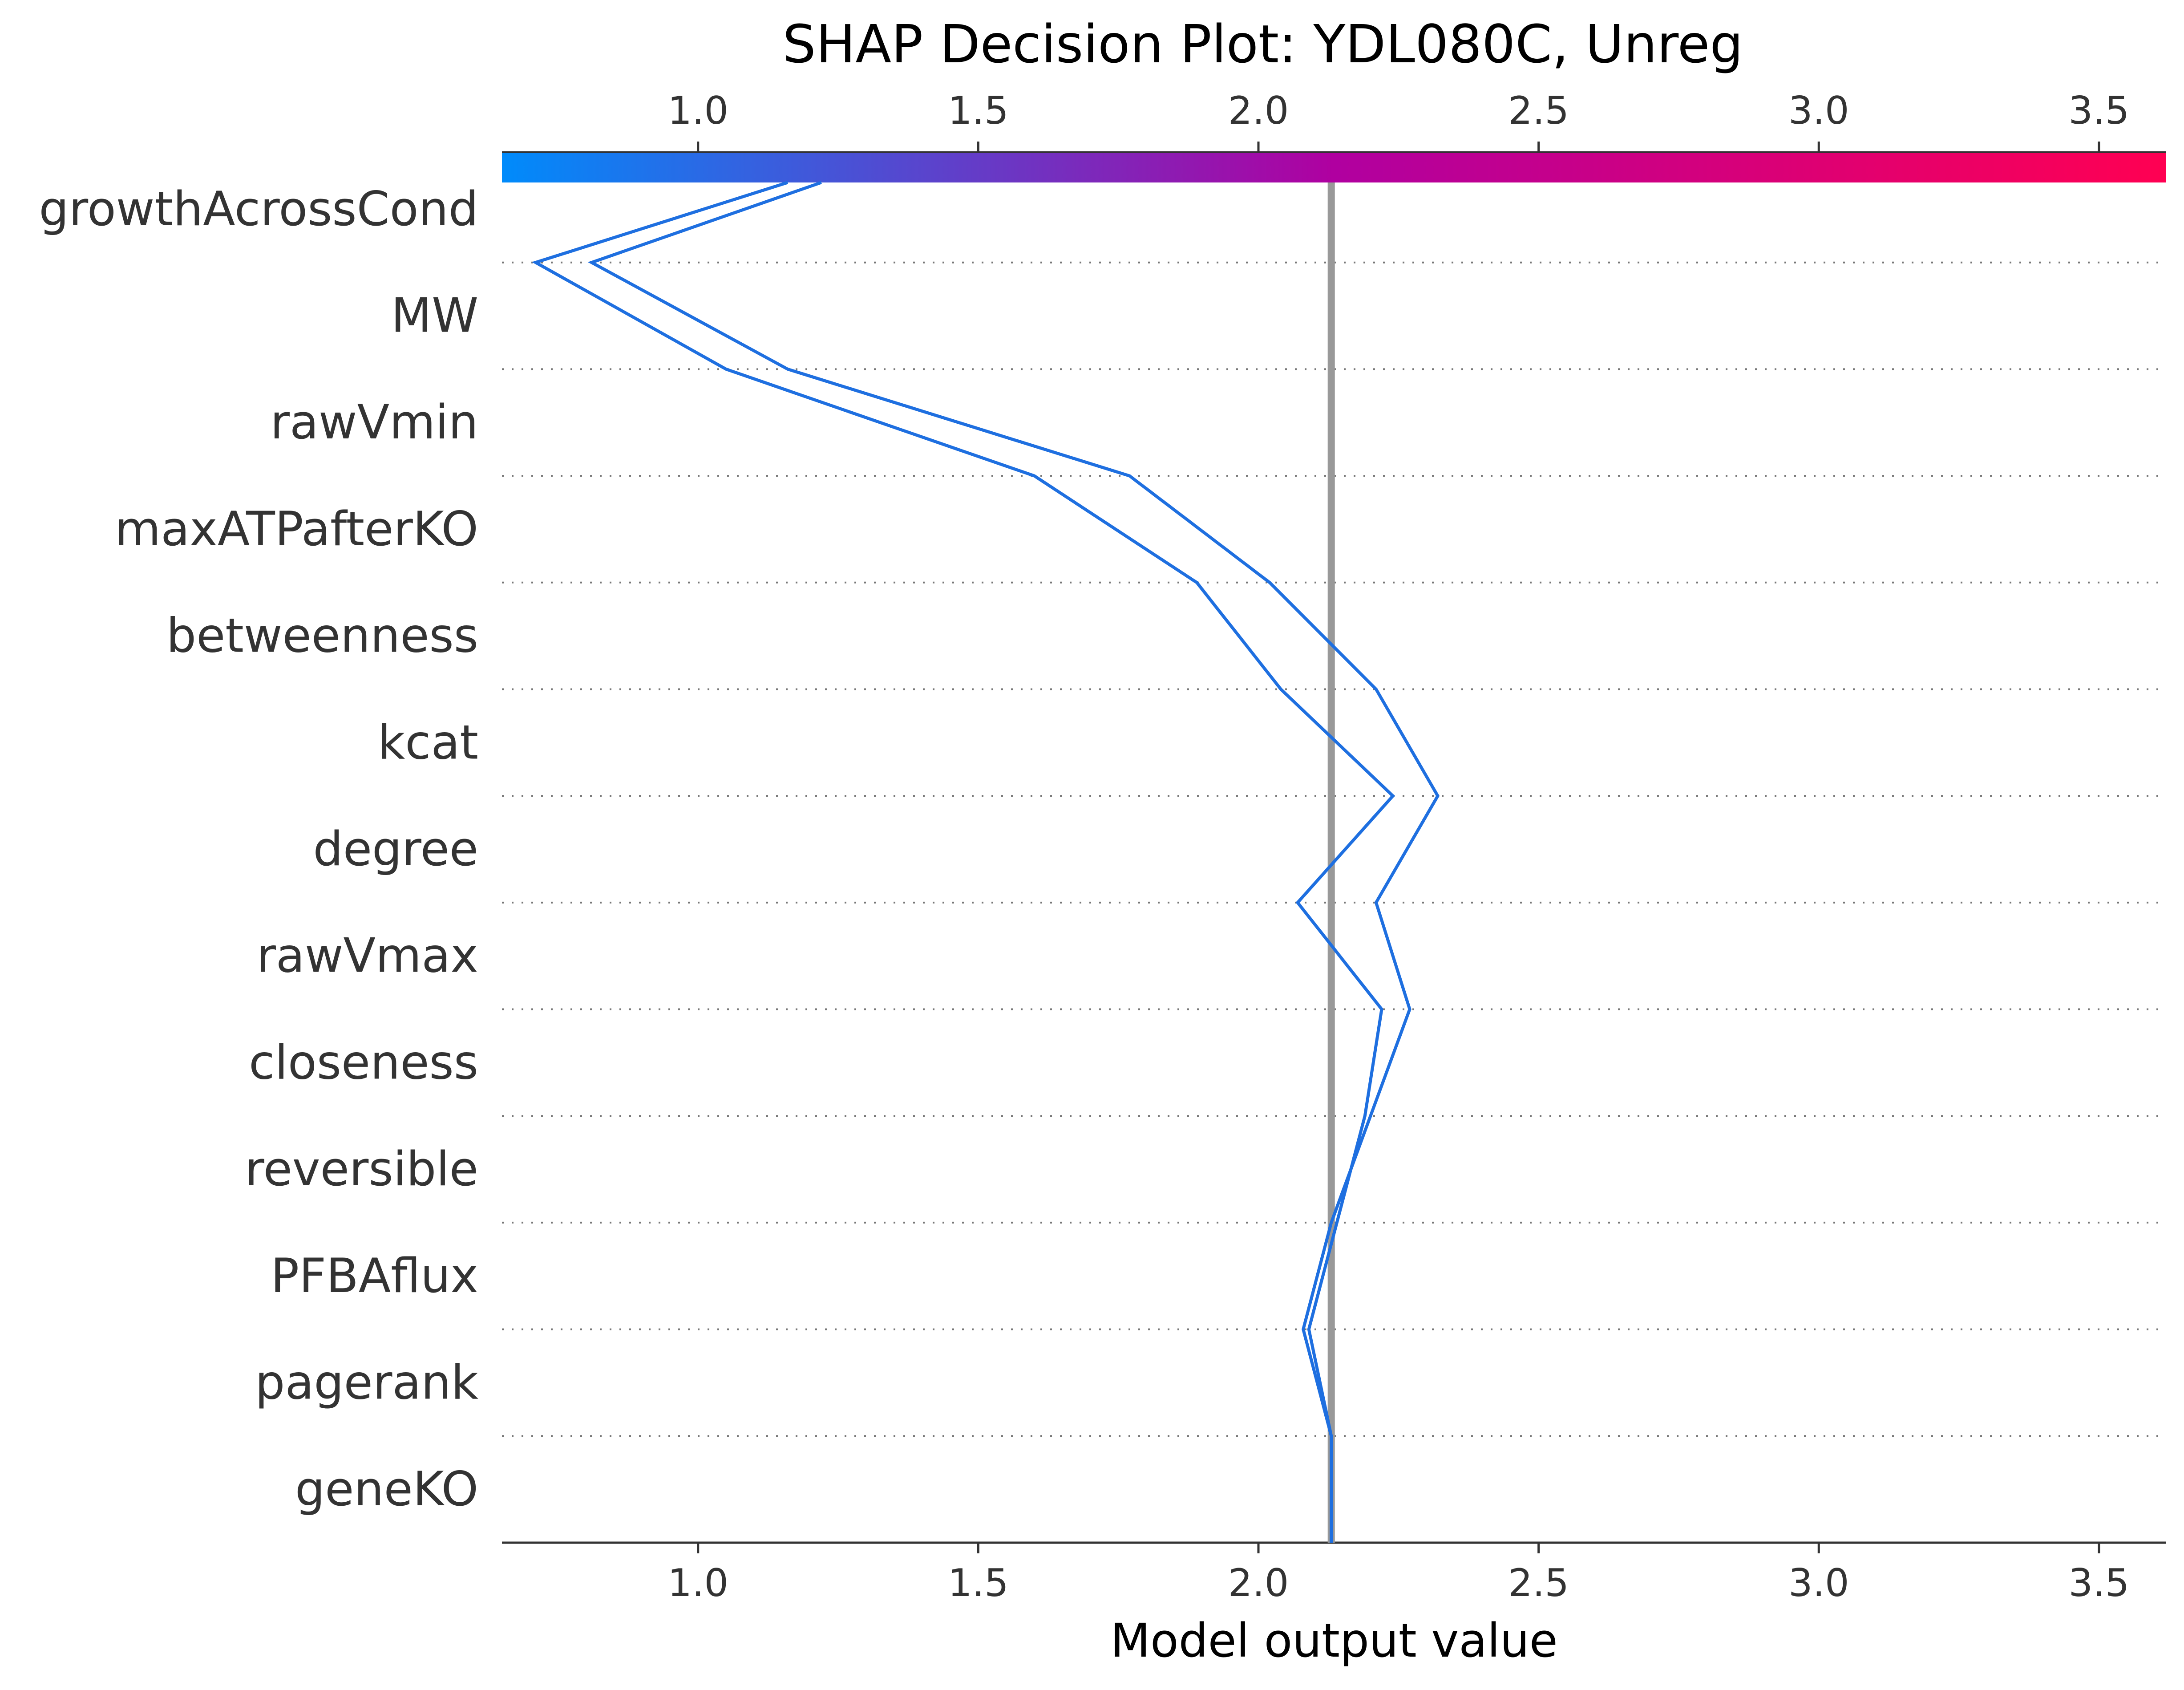 This screenshot has height=1690, width=2184. I want to click on colorbar, so click(1334, 167).